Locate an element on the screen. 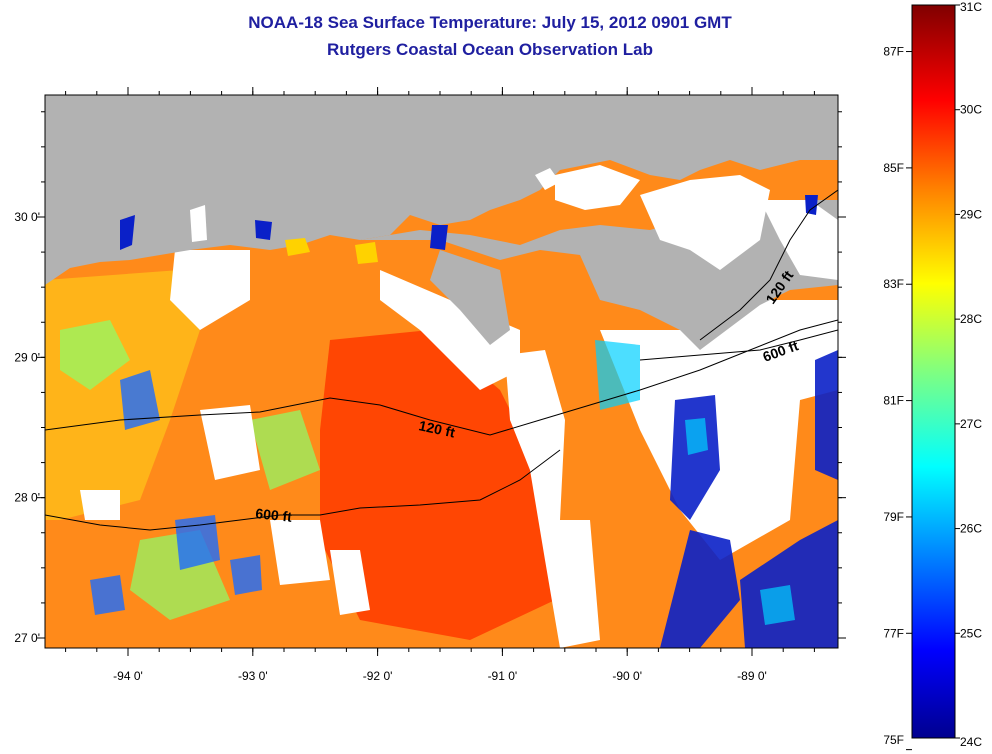 The width and height of the screenshot is (992, 754). cloud-mask-far-east is located at coordinates (719, 430).